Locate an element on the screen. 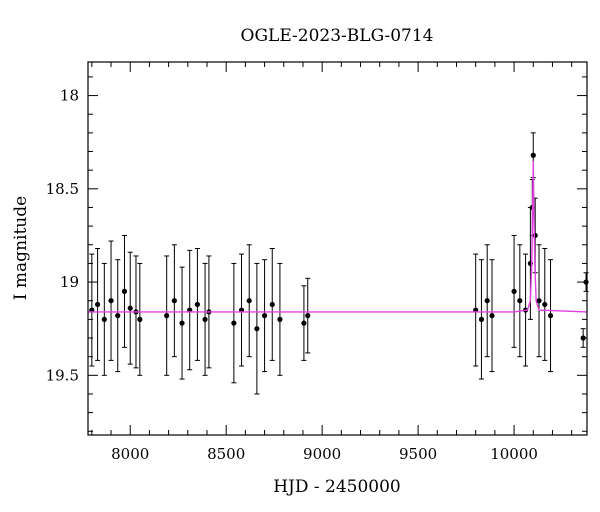 This screenshot has width=600, height=512. x-tick-label: 9500 is located at coordinates (418, 454).